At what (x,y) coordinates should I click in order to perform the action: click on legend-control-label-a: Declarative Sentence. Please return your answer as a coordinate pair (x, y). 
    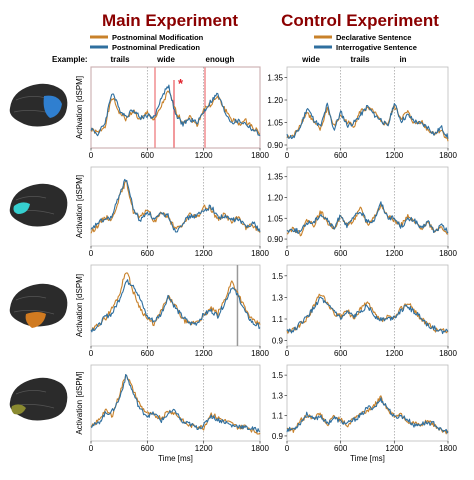
    Looking at the image, I should click on (373, 37).